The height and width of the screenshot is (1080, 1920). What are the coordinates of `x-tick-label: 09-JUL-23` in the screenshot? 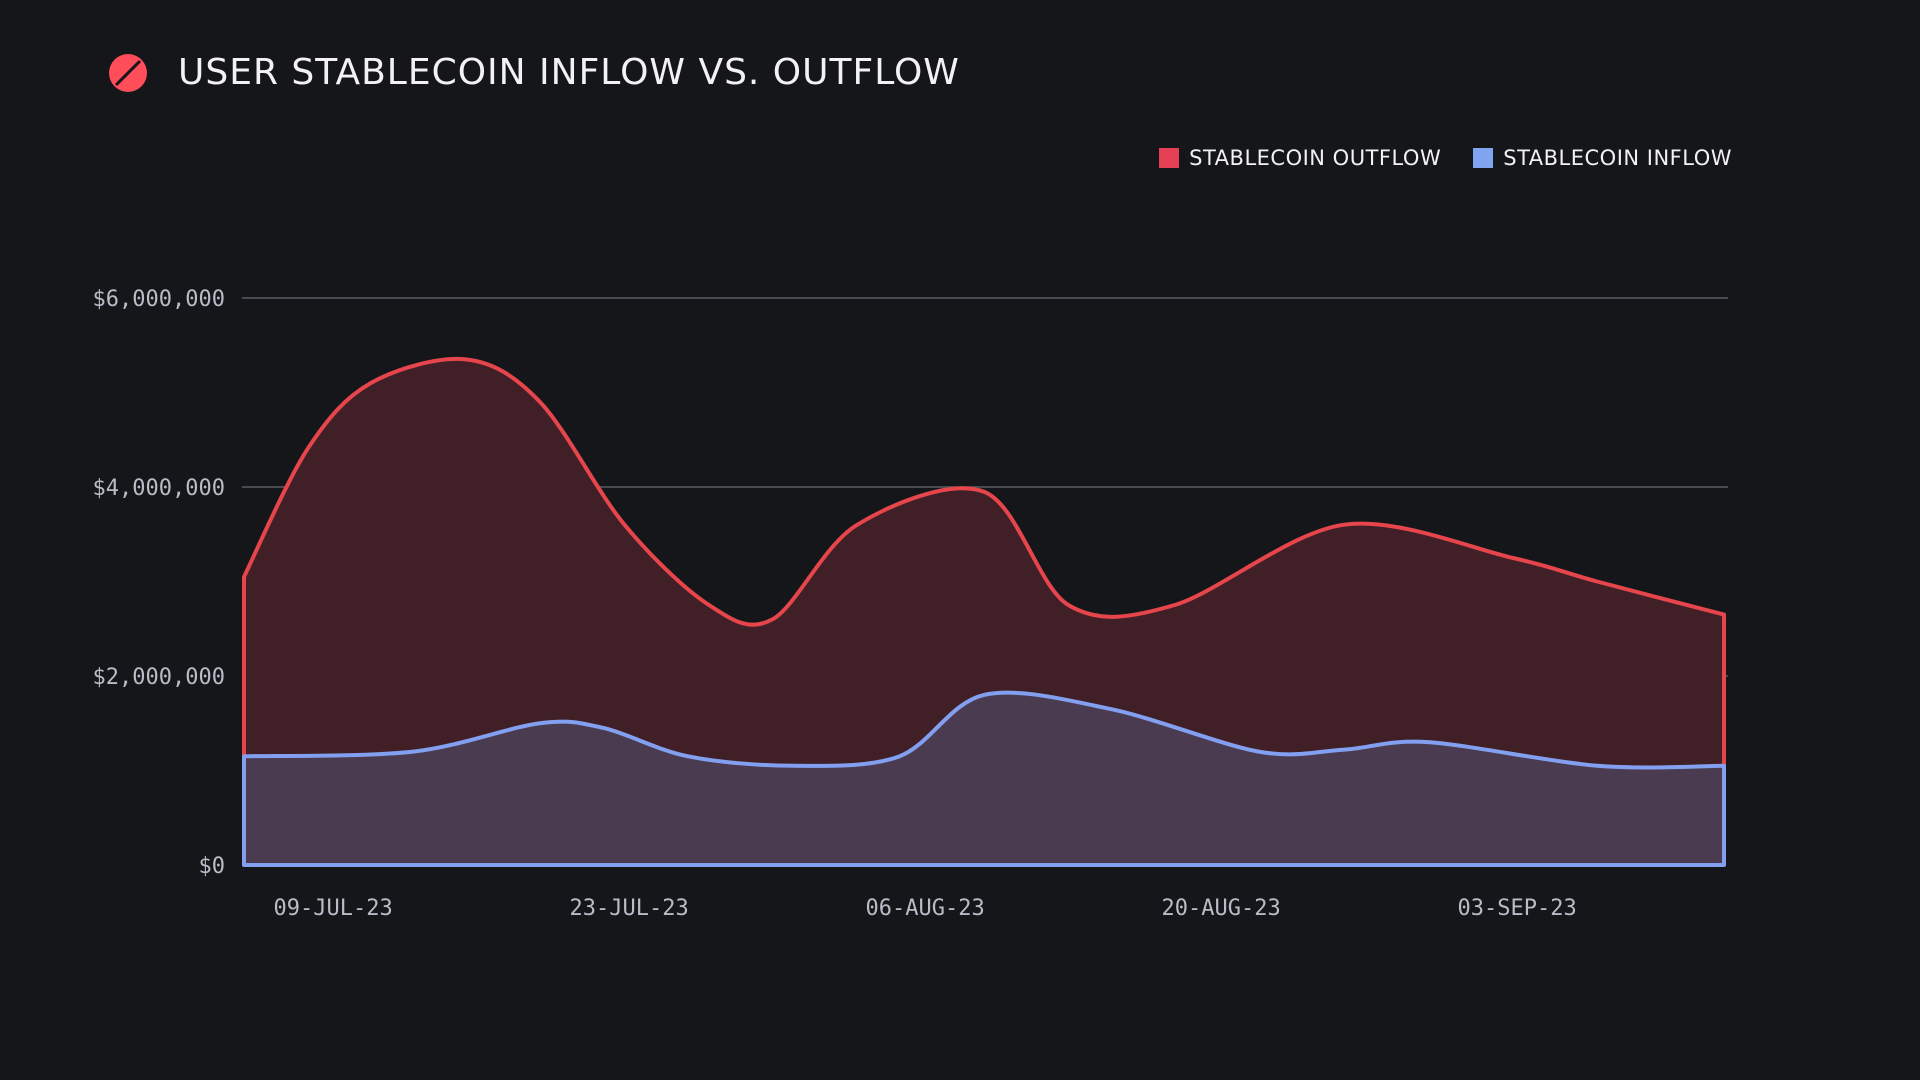 It's located at (333, 908).